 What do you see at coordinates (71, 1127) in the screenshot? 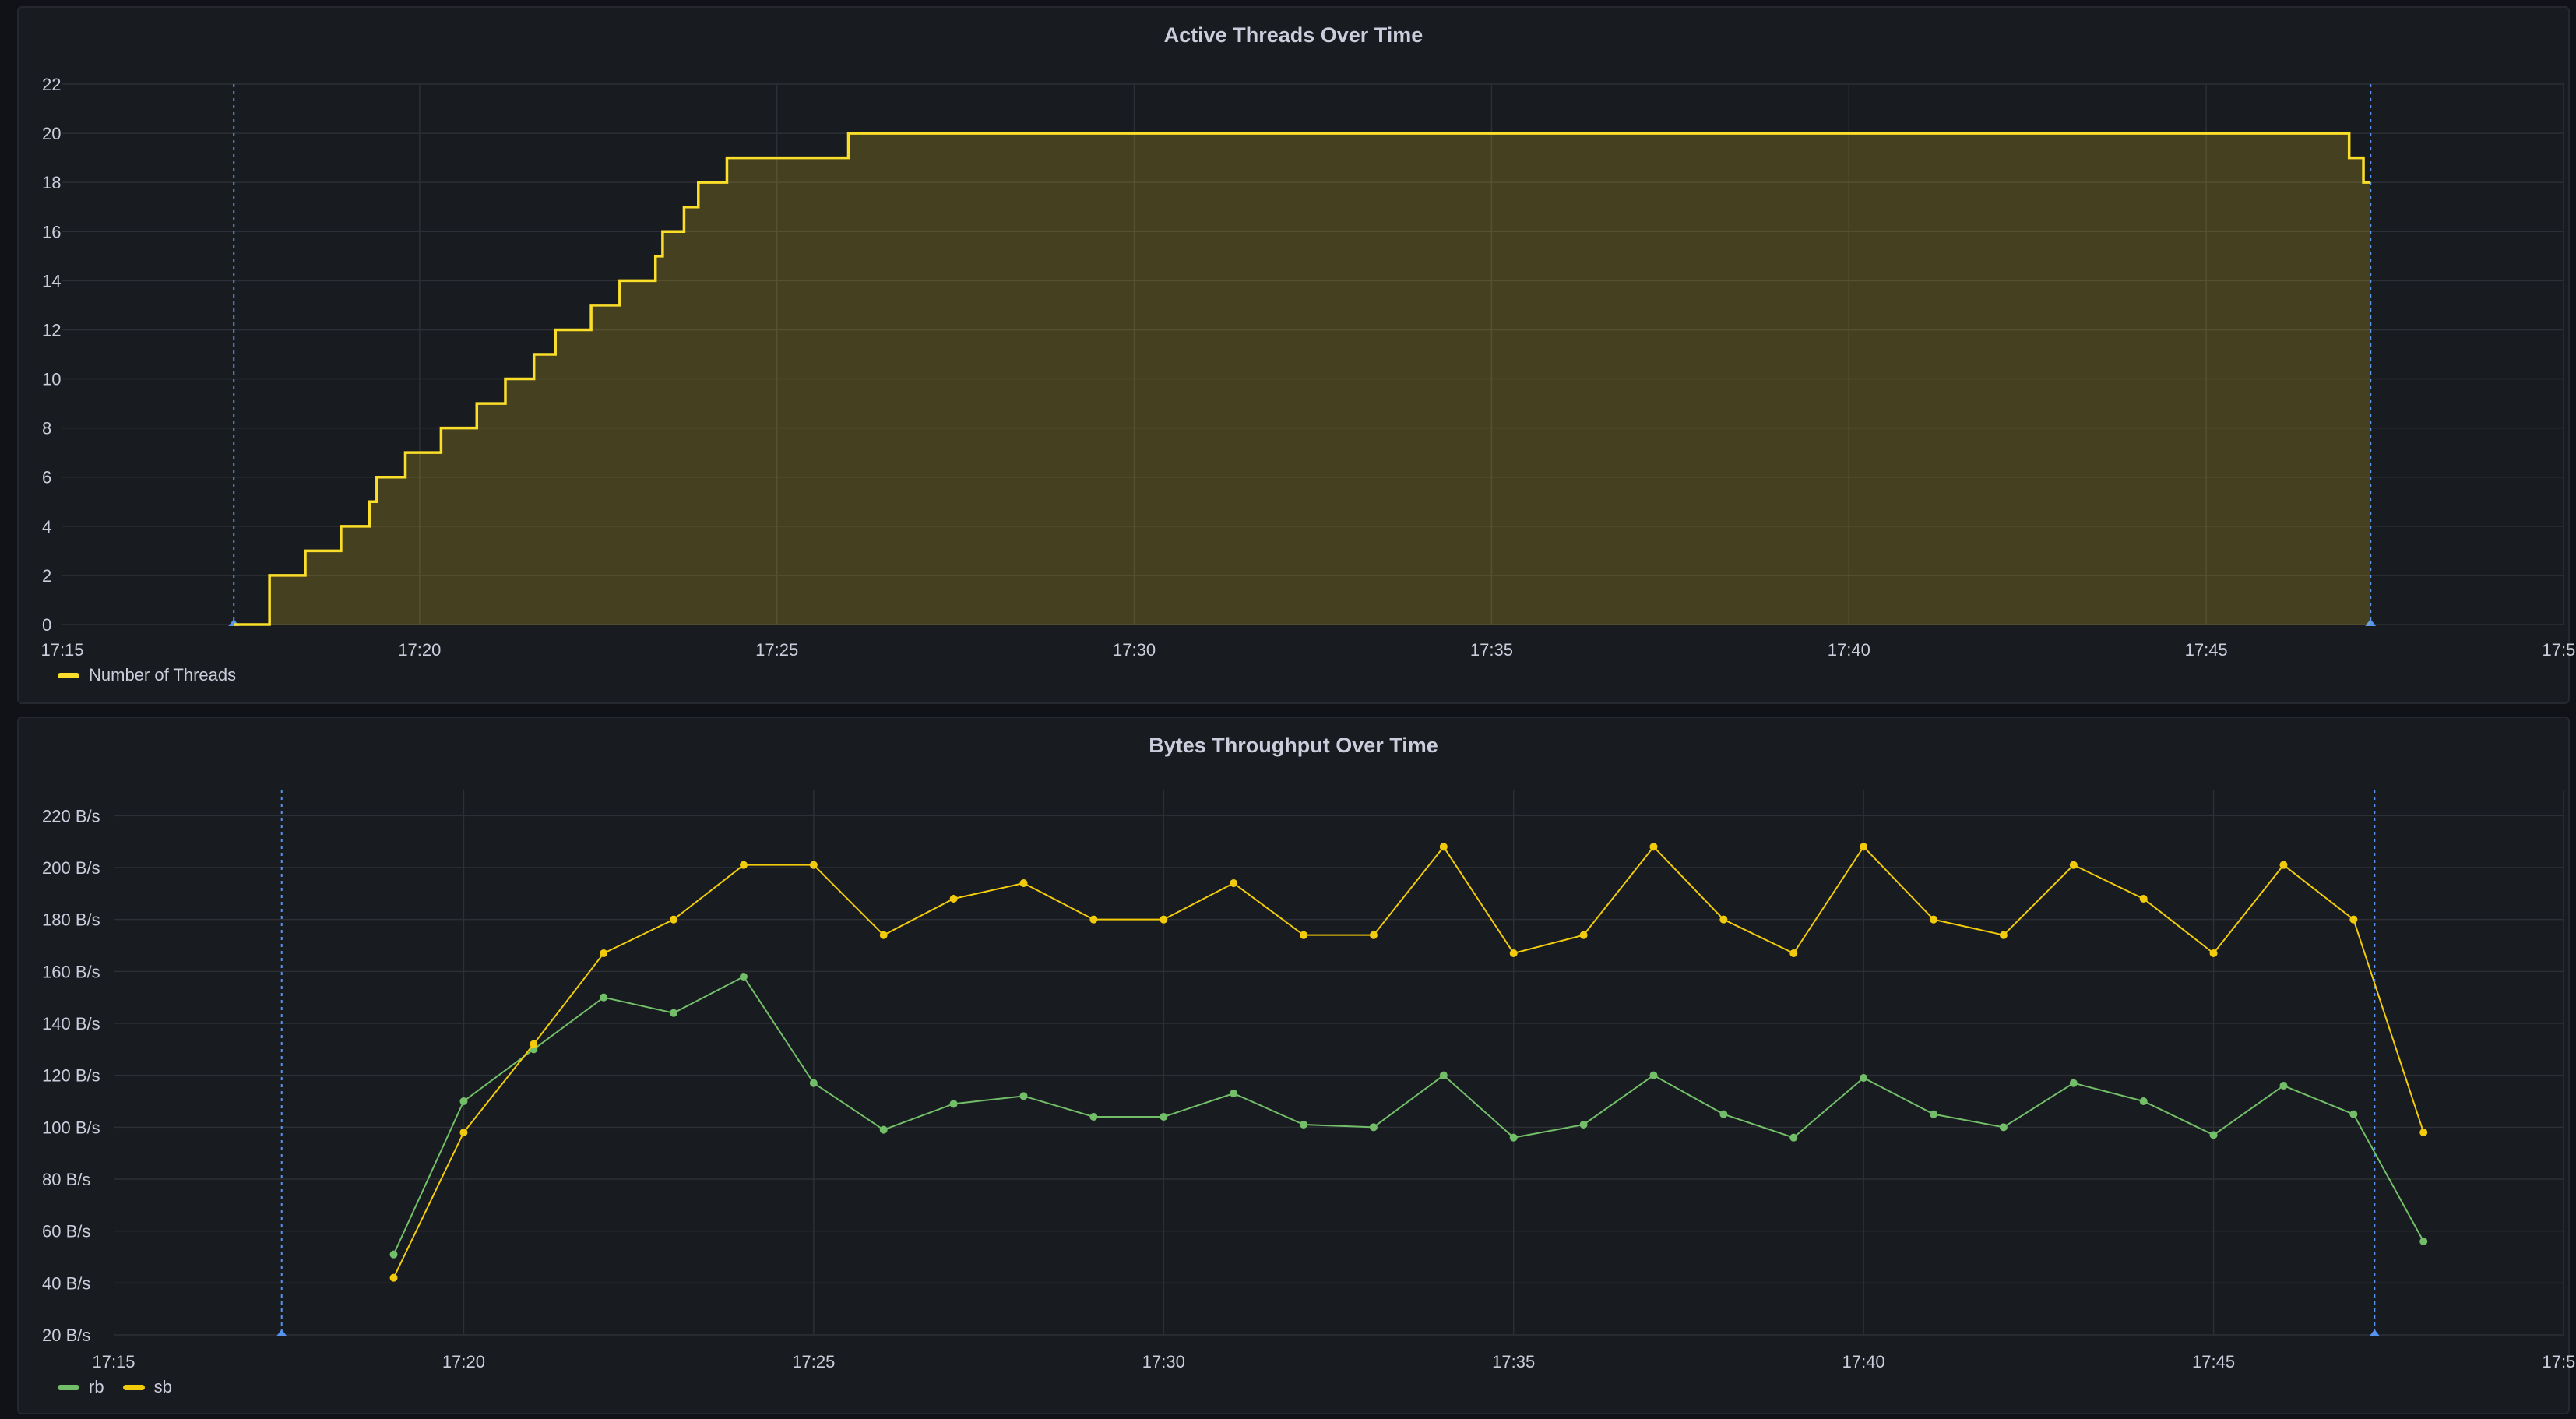
I see `y-tick-label: 100 B/s` at bounding box center [71, 1127].